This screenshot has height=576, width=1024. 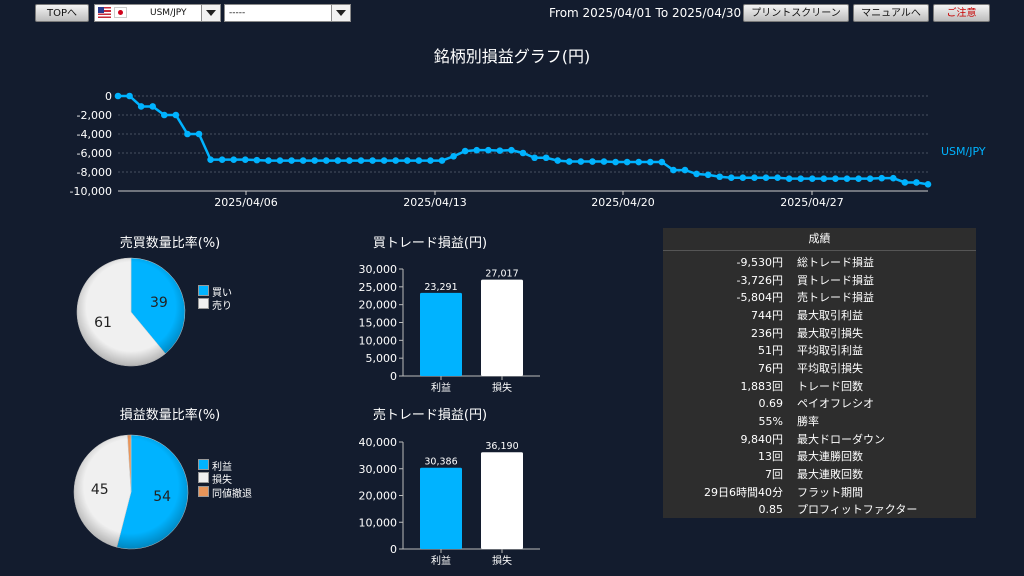 What do you see at coordinates (434, 202) in the screenshot?
I see `x-tick-label: 2025/04/13` at bounding box center [434, 202].